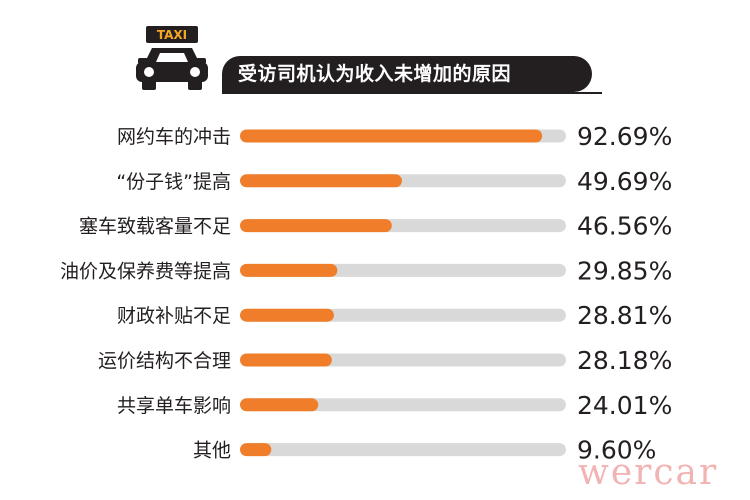 The height and width of the screenshot is (500, 750). What do you see at coordinates (624, 226) in the screenshot?
I see `value-label: 46.56%` at bounding box center [624, 226].